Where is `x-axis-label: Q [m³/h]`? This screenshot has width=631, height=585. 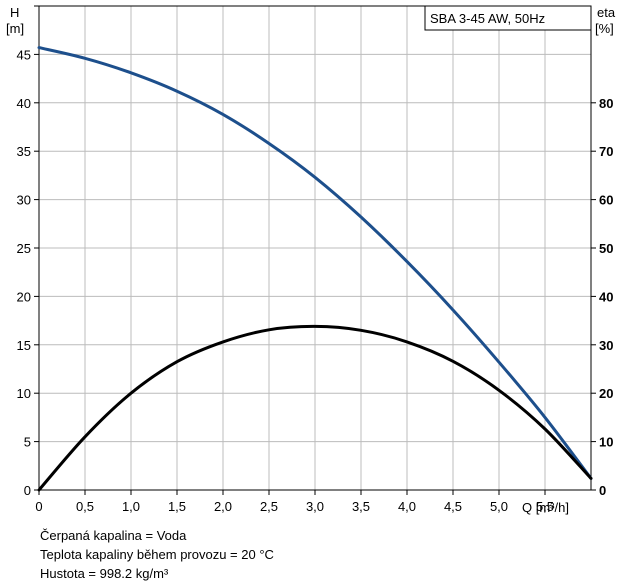 x-axis-label: Q [m³/h] is located at coordinates (545, 507).